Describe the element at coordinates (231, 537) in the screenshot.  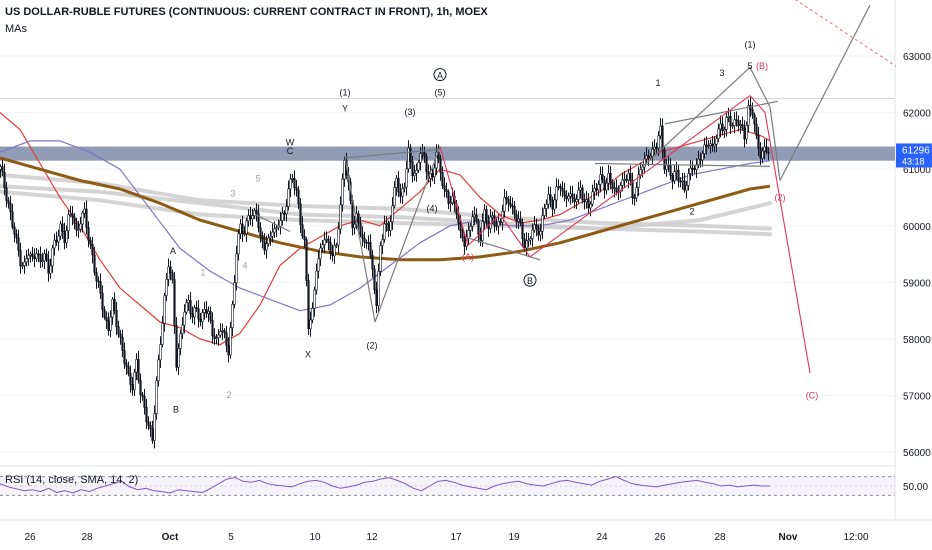
I see `time-tick-label: 5` at that location.